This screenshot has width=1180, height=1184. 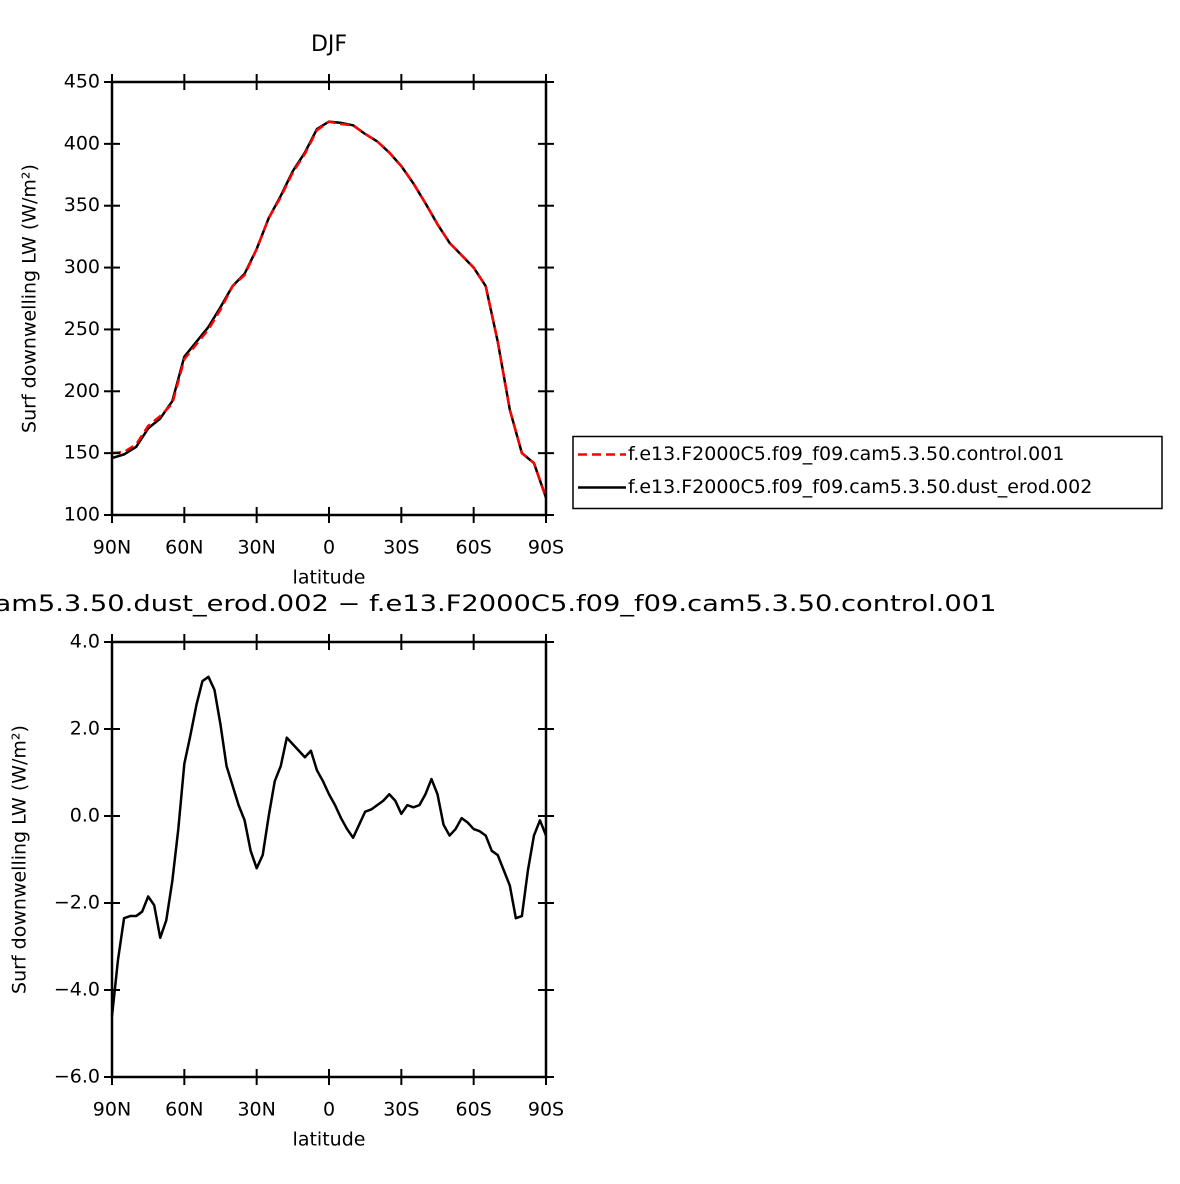 I want to click on y-tick-label: 250, so click(x=82, y=329).